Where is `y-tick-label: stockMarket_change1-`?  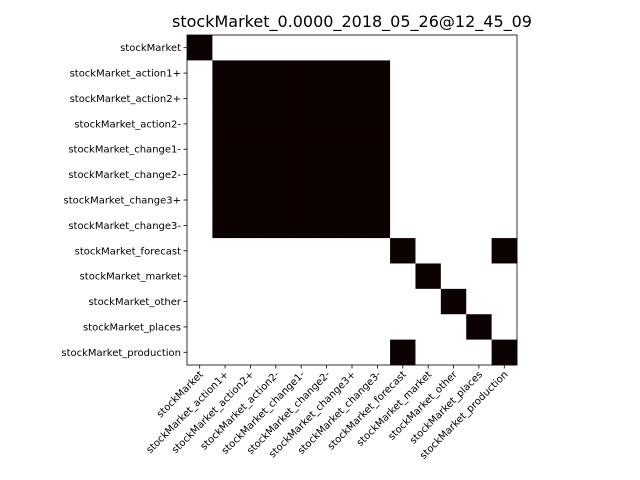
y-tick-label: stockMarket_change1- is located at coordinates (124, 150).